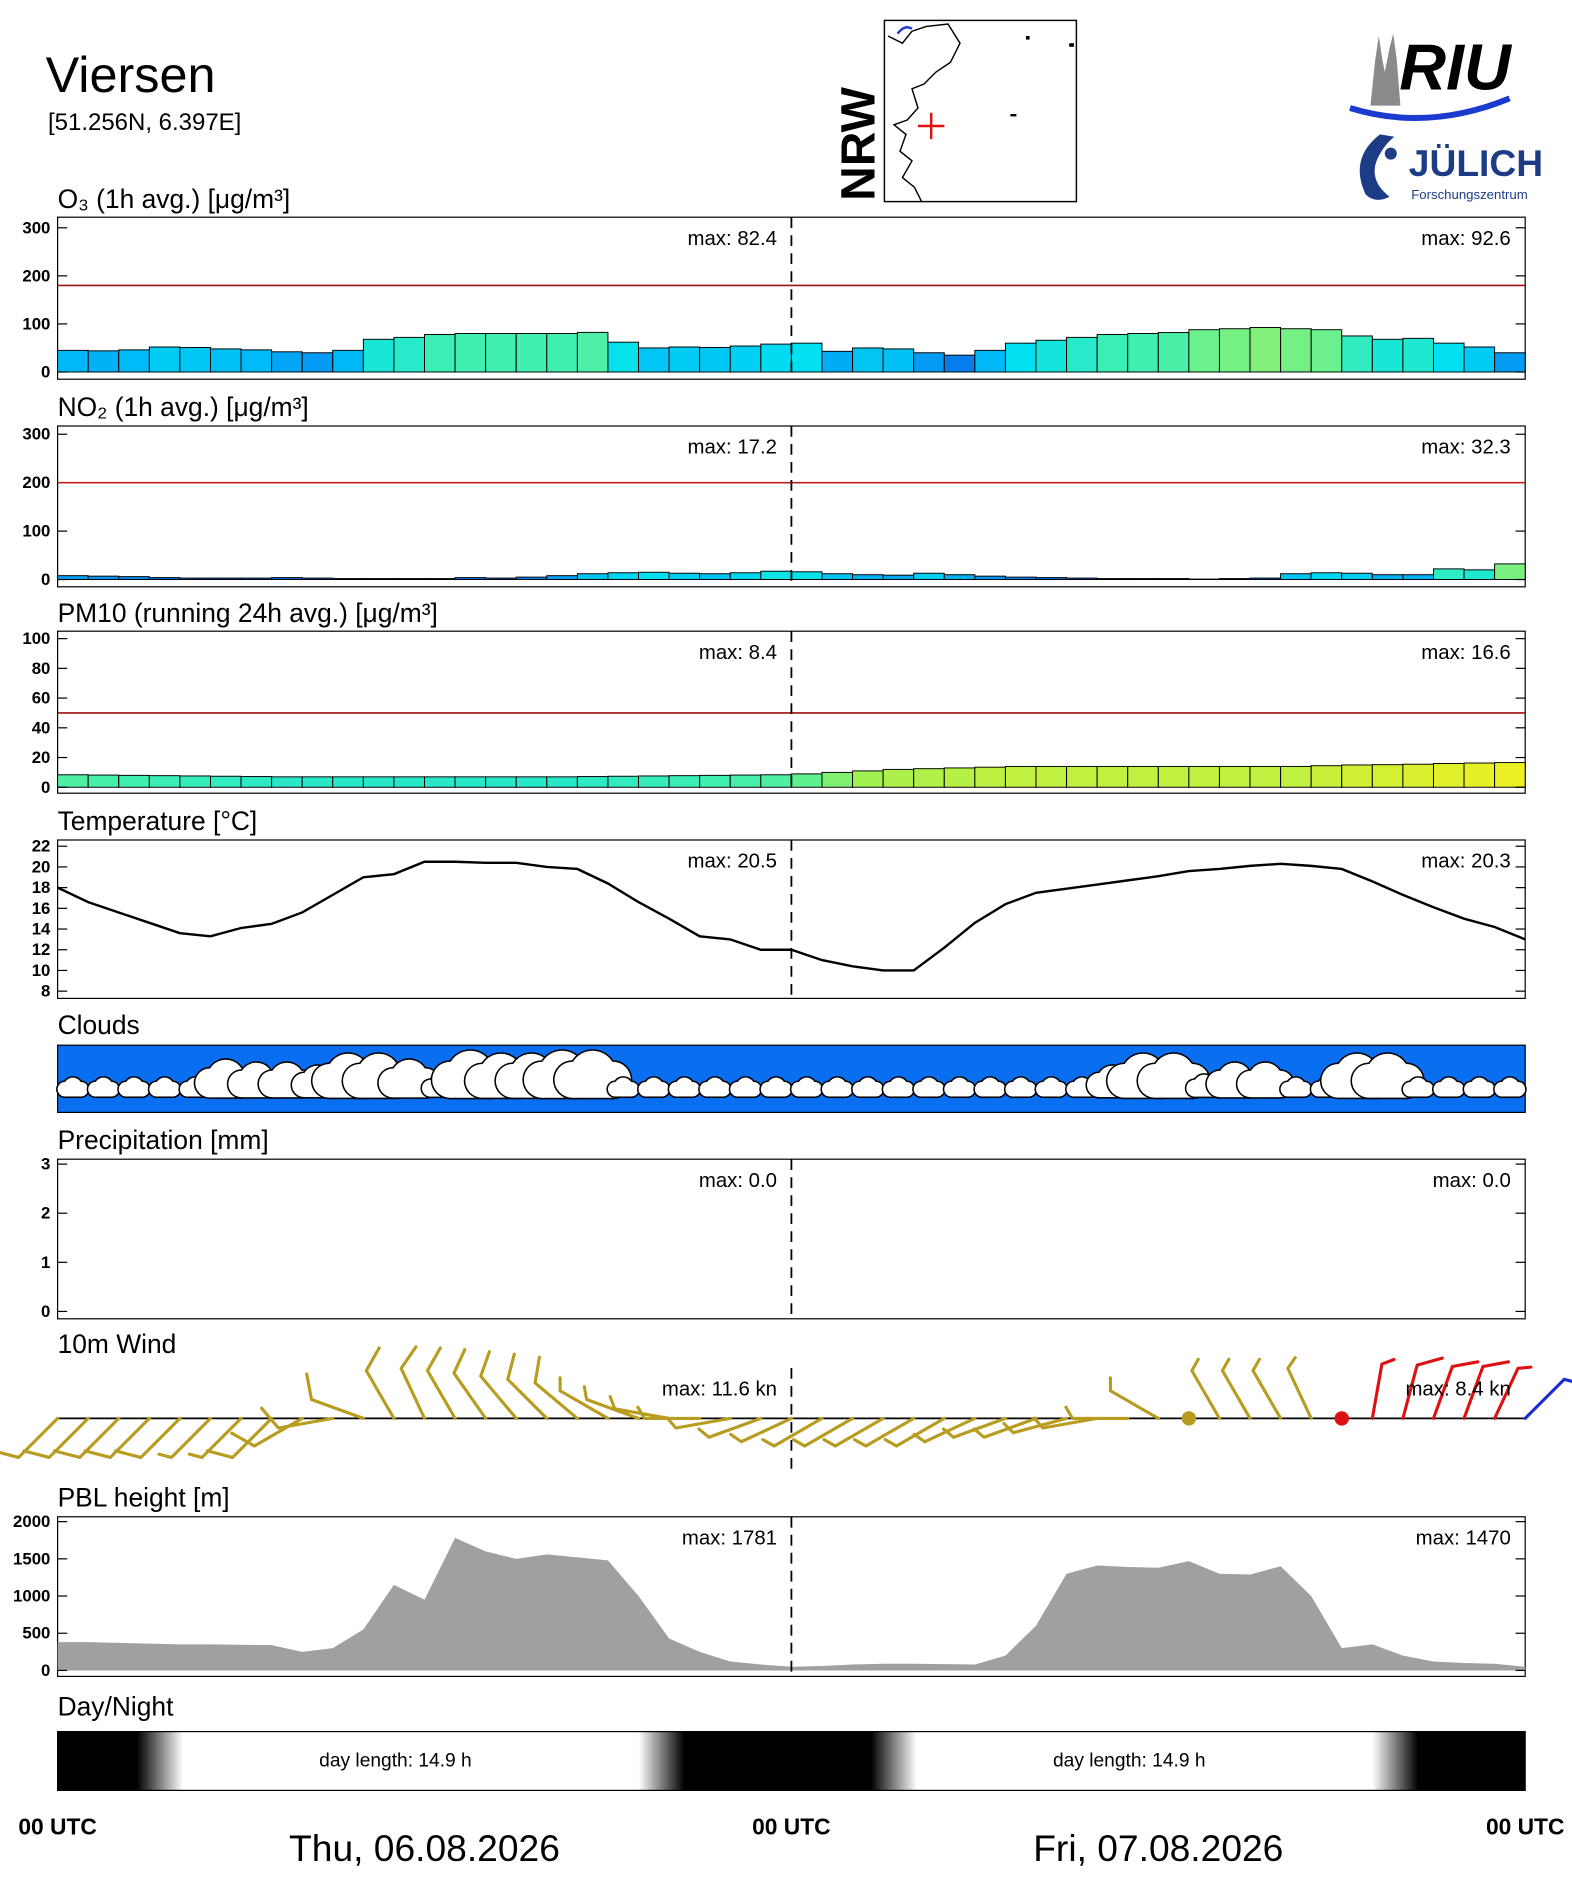 The width and height of the screenshot is (1572, 1889). Describe the element at coordinates (41, 727) in the screenshot. I see `y-tick-label: 40` at that location.